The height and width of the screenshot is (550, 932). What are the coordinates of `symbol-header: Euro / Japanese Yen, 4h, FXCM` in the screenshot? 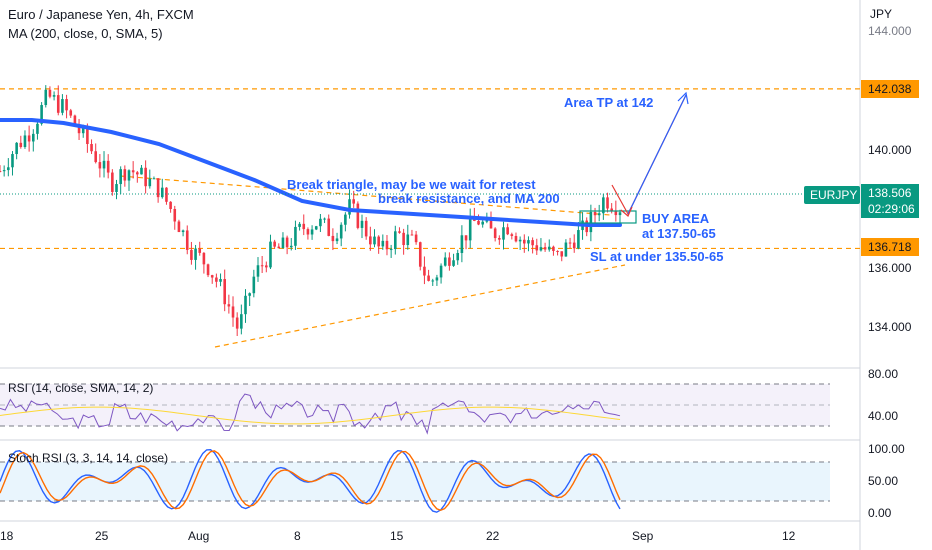 It's located at (101, 14).